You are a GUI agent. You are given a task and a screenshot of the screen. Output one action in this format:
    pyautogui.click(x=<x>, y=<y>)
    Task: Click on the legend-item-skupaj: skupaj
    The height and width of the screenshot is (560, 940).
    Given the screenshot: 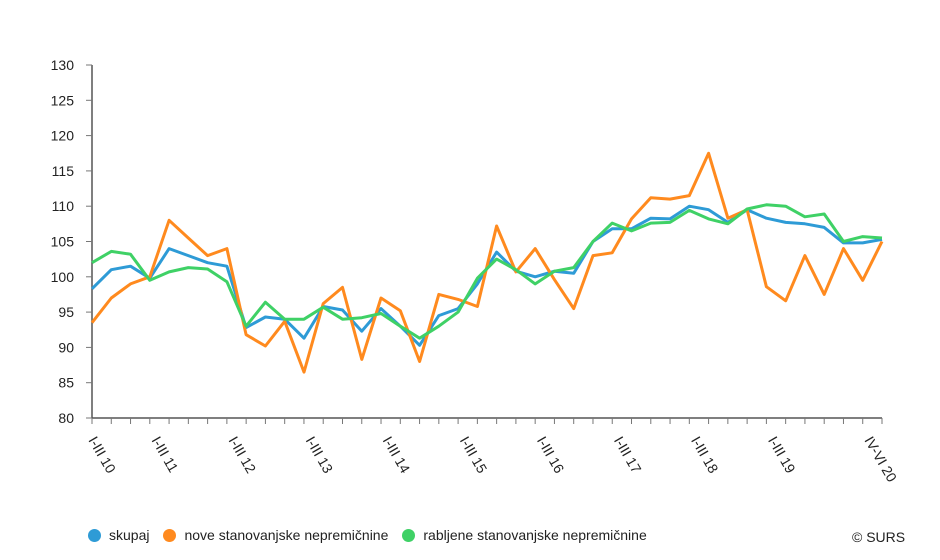 What is the action you would take?
    pyautogui.click(x=118, y=535)
    